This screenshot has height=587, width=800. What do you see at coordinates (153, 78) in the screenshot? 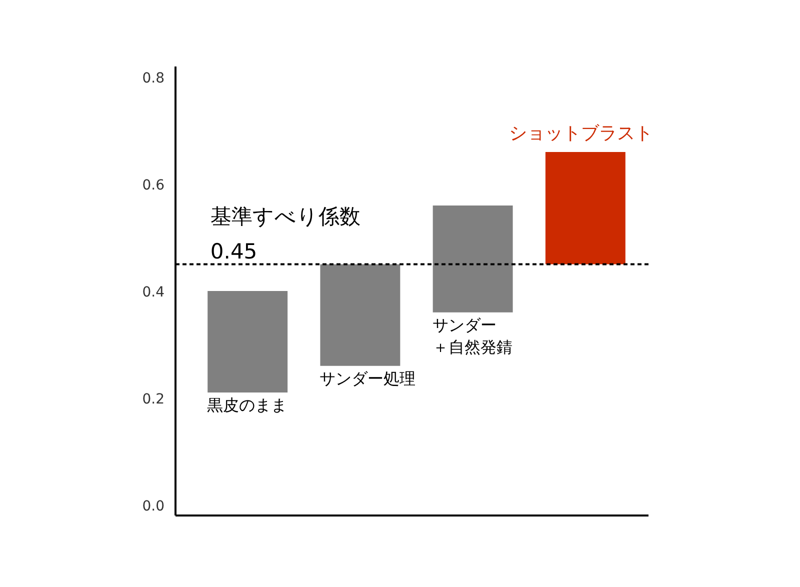
I see `y-tick-label: 0.8` at bounding box center [153, 78].